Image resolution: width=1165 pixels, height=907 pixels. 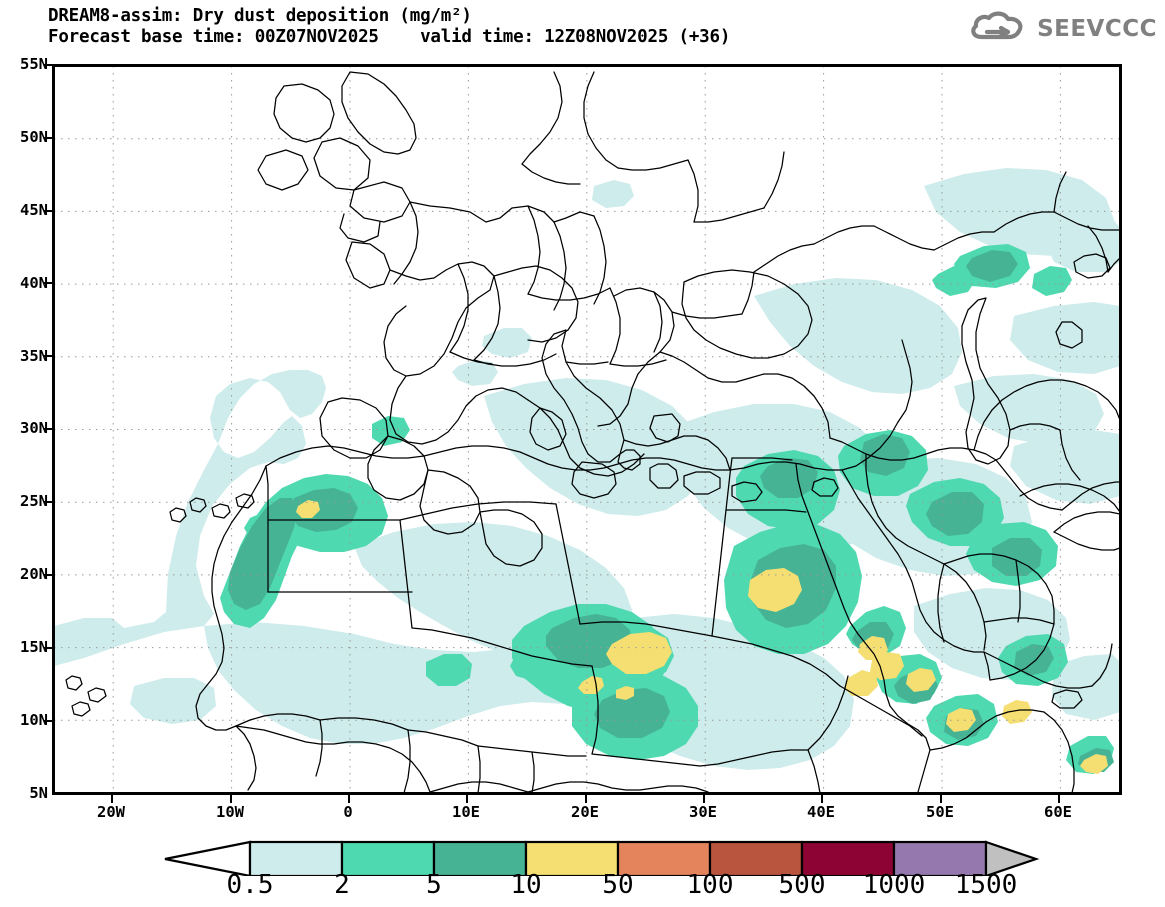 I want to click on cloud-icon, so click(x=999, y=29).